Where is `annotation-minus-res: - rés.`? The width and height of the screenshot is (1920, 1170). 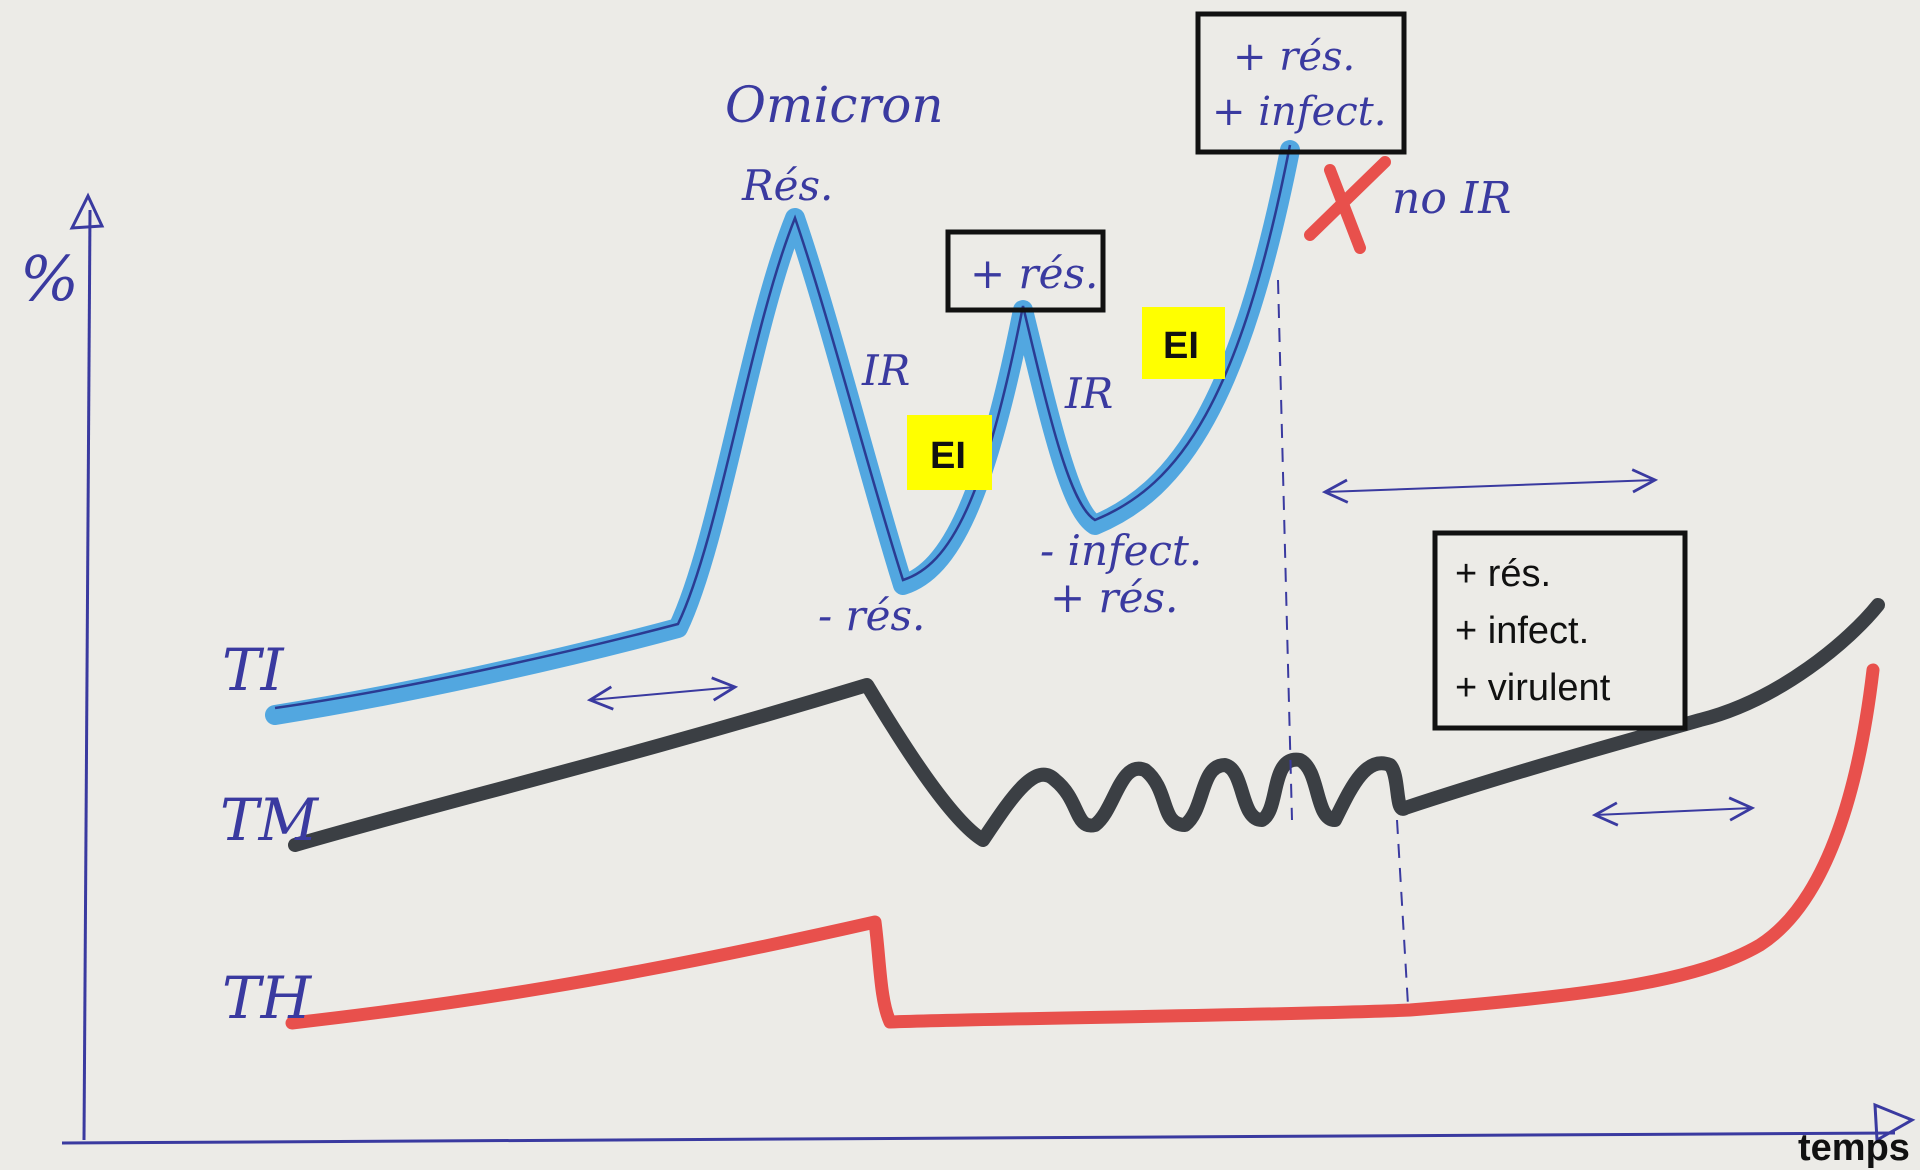 annotation-minus-res: - rés. is located at coordinates (871, 615).